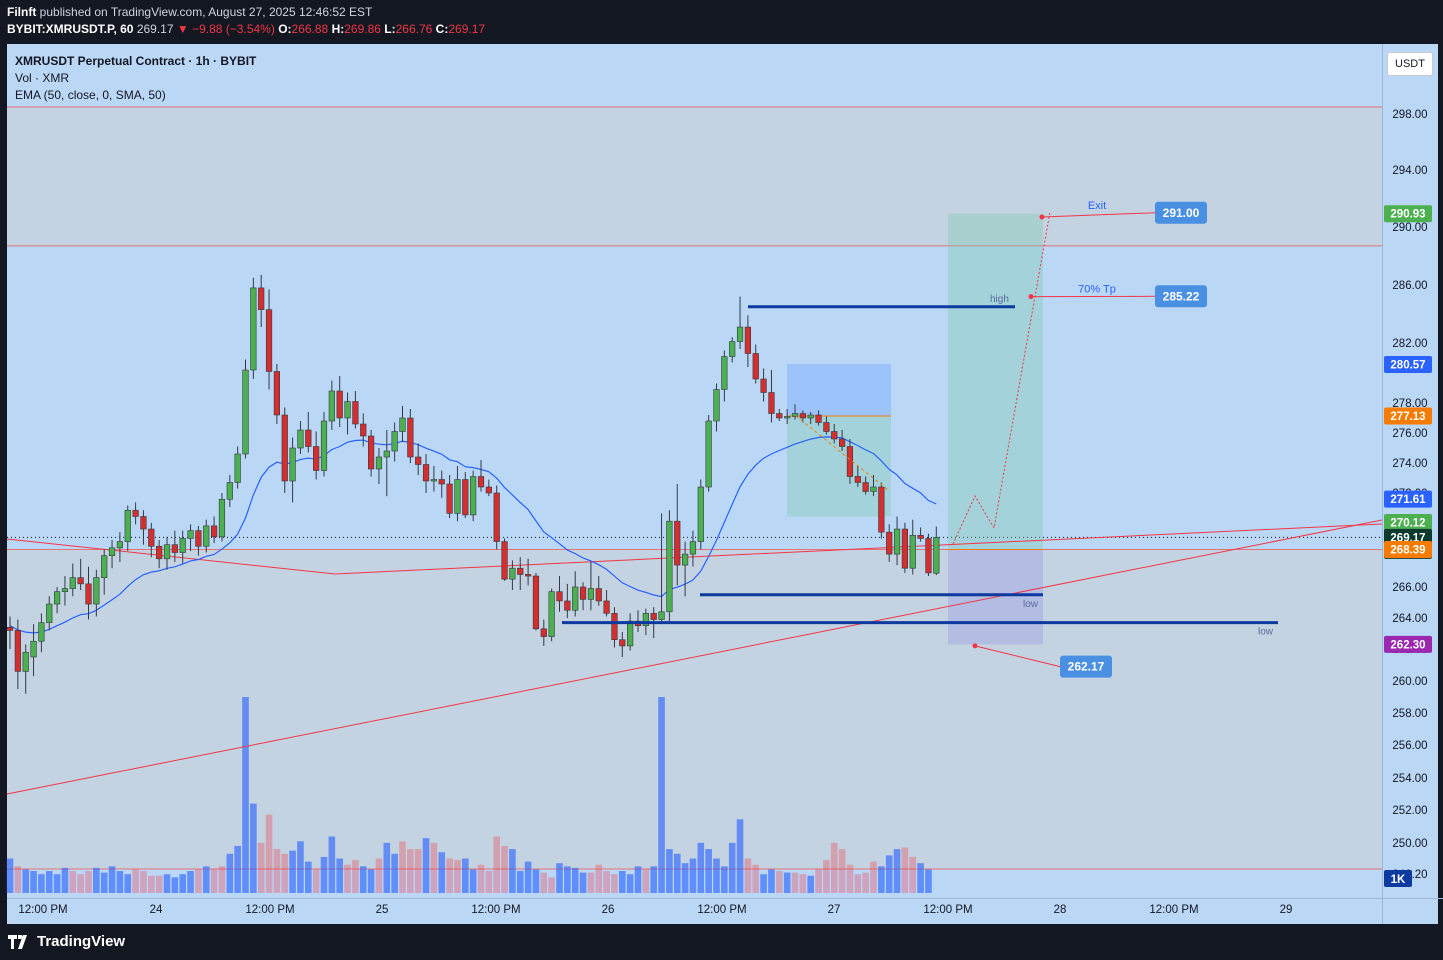 The image size is (1443, 960). I want to click on price-tag-value: 277.13, so click(1407, 417).